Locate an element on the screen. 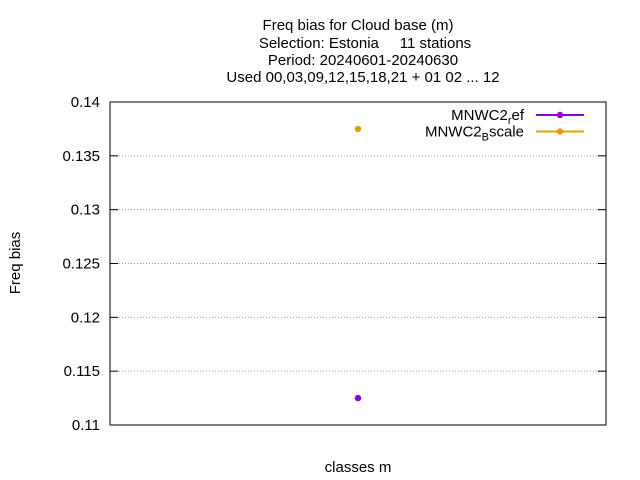 The height and width of the screenshot is (480, 640). data-points is located at coordinates (358, 263).